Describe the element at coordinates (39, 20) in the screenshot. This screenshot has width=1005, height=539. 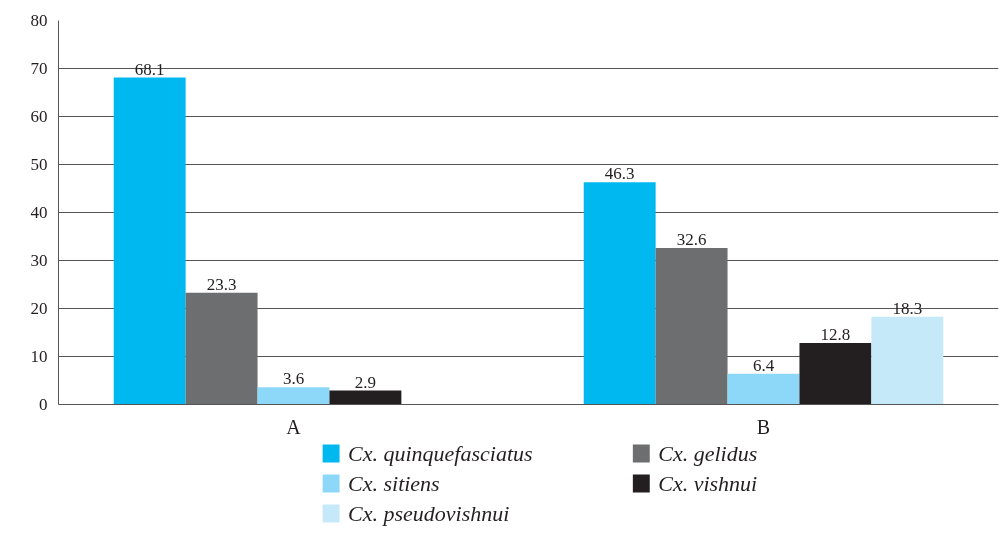
I see `y-tick-label: 80` at that location.